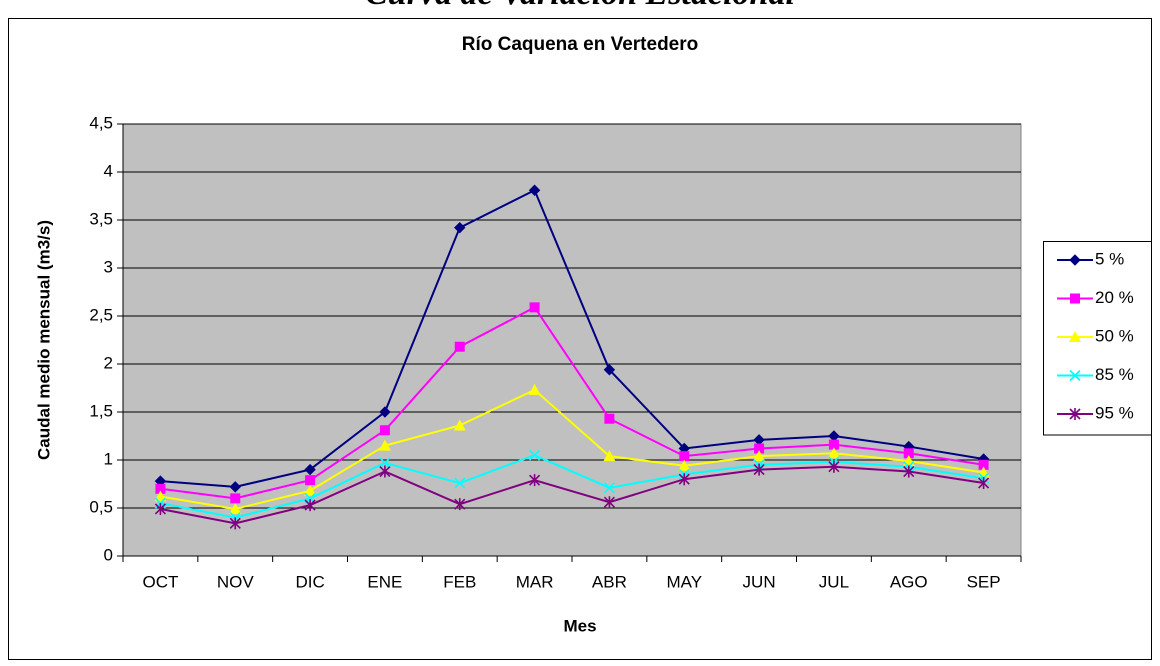  Describe the element at coordinates (43, 340) in the screenshot. I see `y-axis-label: Caudal medio mensual (m3/s)` at that location.